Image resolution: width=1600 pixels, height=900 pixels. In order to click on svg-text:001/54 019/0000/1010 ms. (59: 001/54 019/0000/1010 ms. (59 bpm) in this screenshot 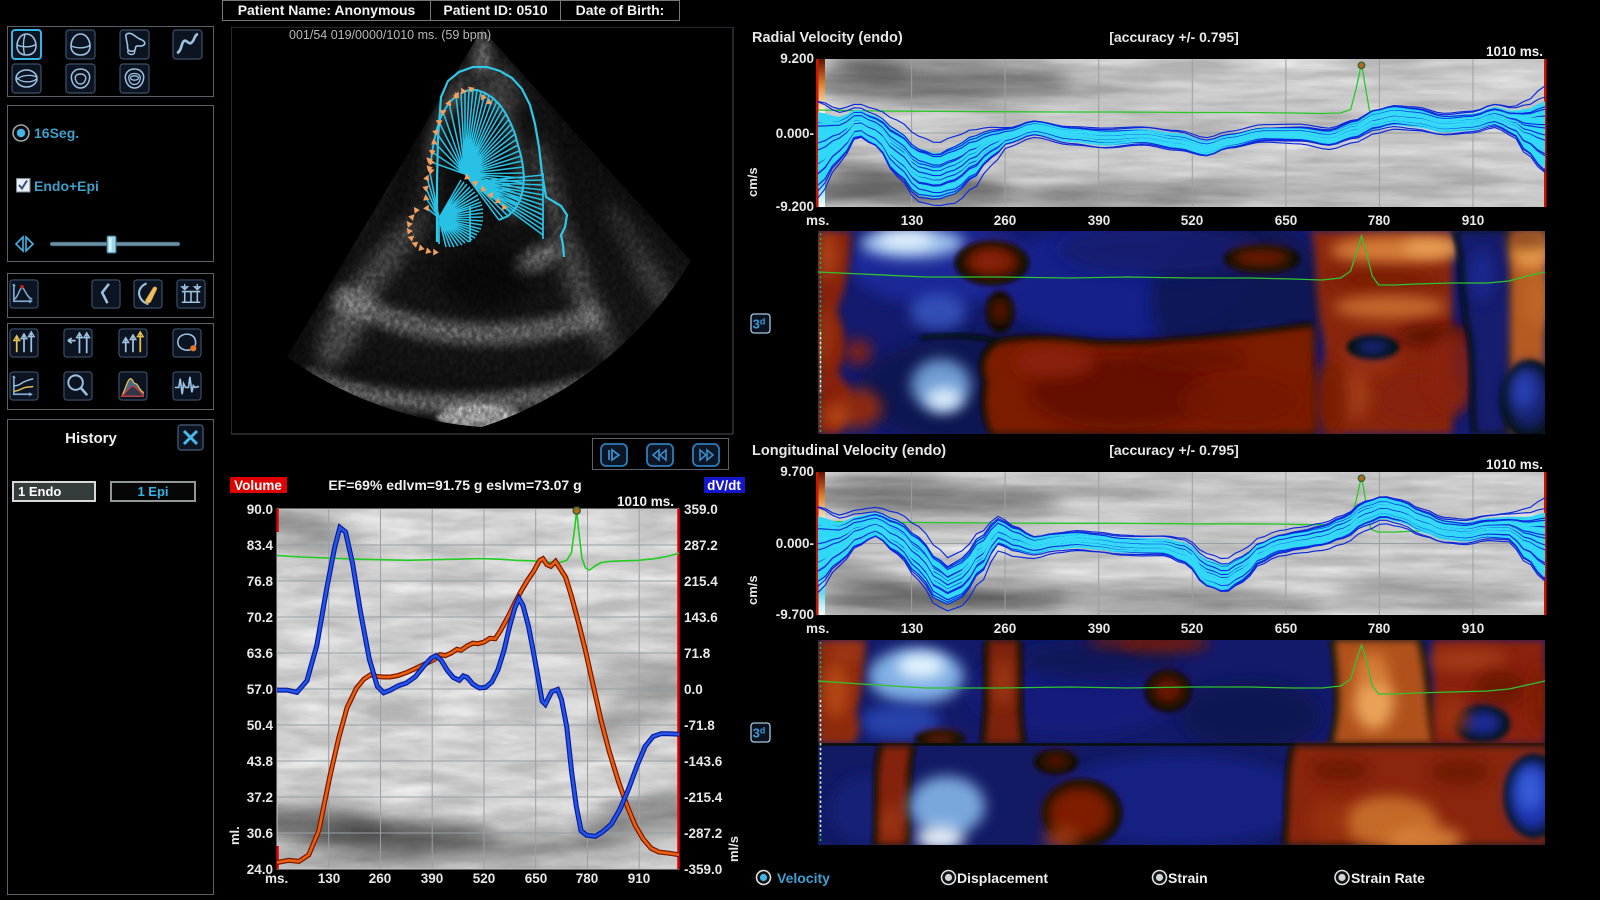, I will do `click(390, 35)`.